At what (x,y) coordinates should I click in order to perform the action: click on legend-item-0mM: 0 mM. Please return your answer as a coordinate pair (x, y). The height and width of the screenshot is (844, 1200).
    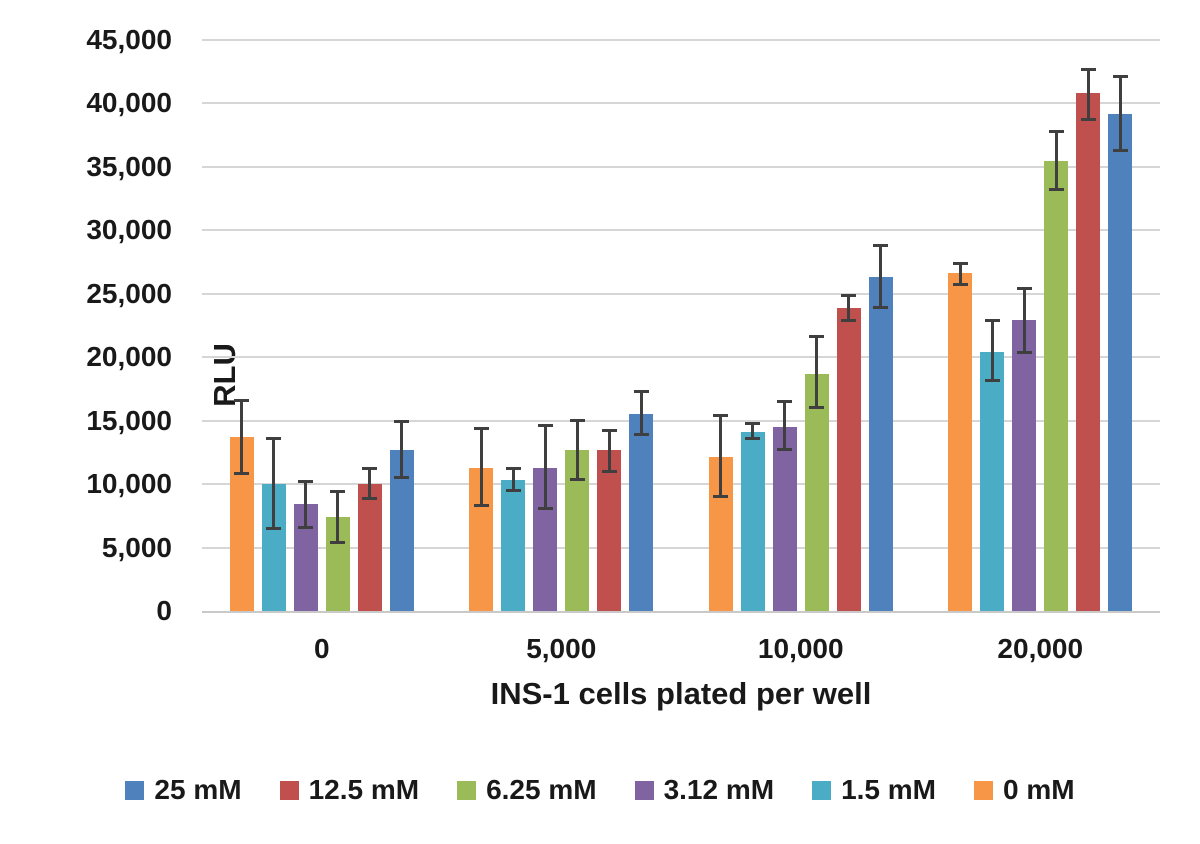
    Looking at the image, I should click on (1024, 790).